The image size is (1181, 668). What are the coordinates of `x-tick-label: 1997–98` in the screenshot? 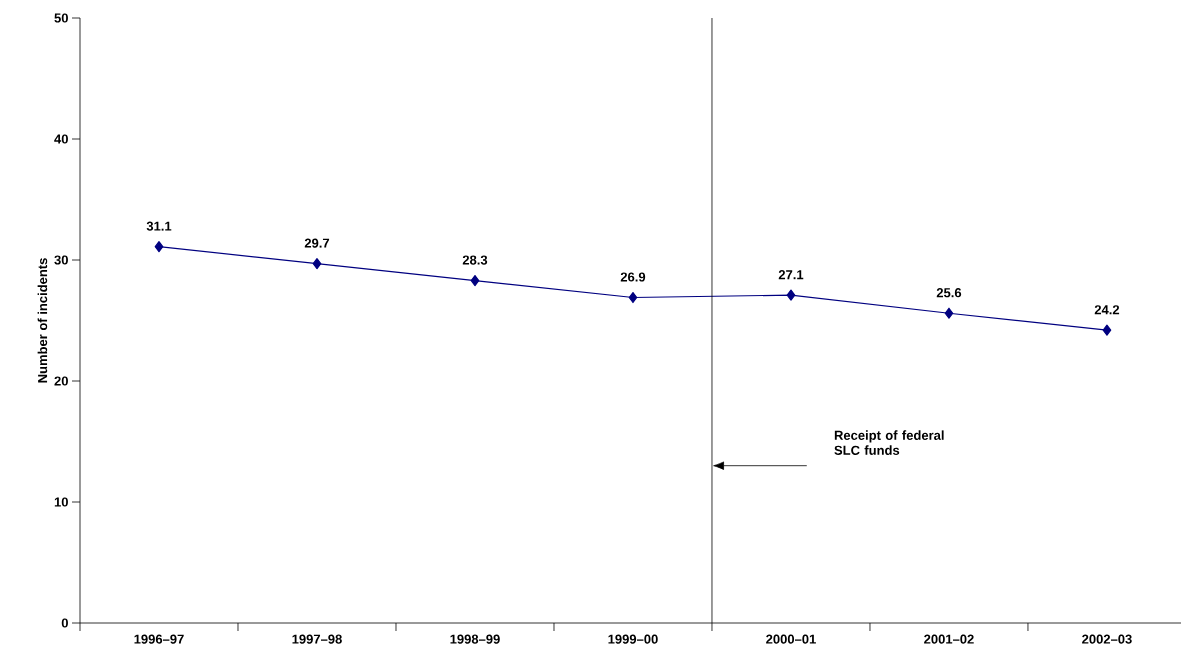 It's located at (317, 639).